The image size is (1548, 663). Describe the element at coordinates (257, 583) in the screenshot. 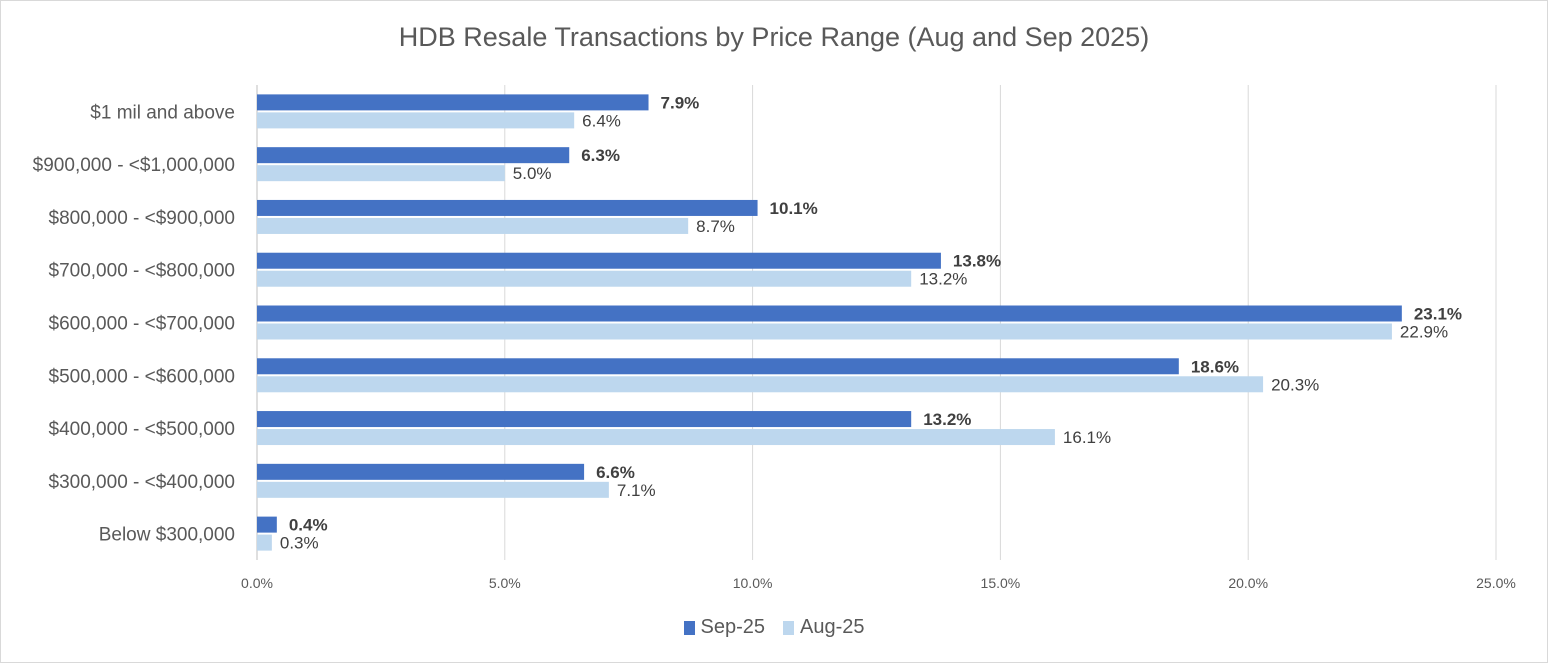

I see `x-tick-label: 0.0%` at that location.